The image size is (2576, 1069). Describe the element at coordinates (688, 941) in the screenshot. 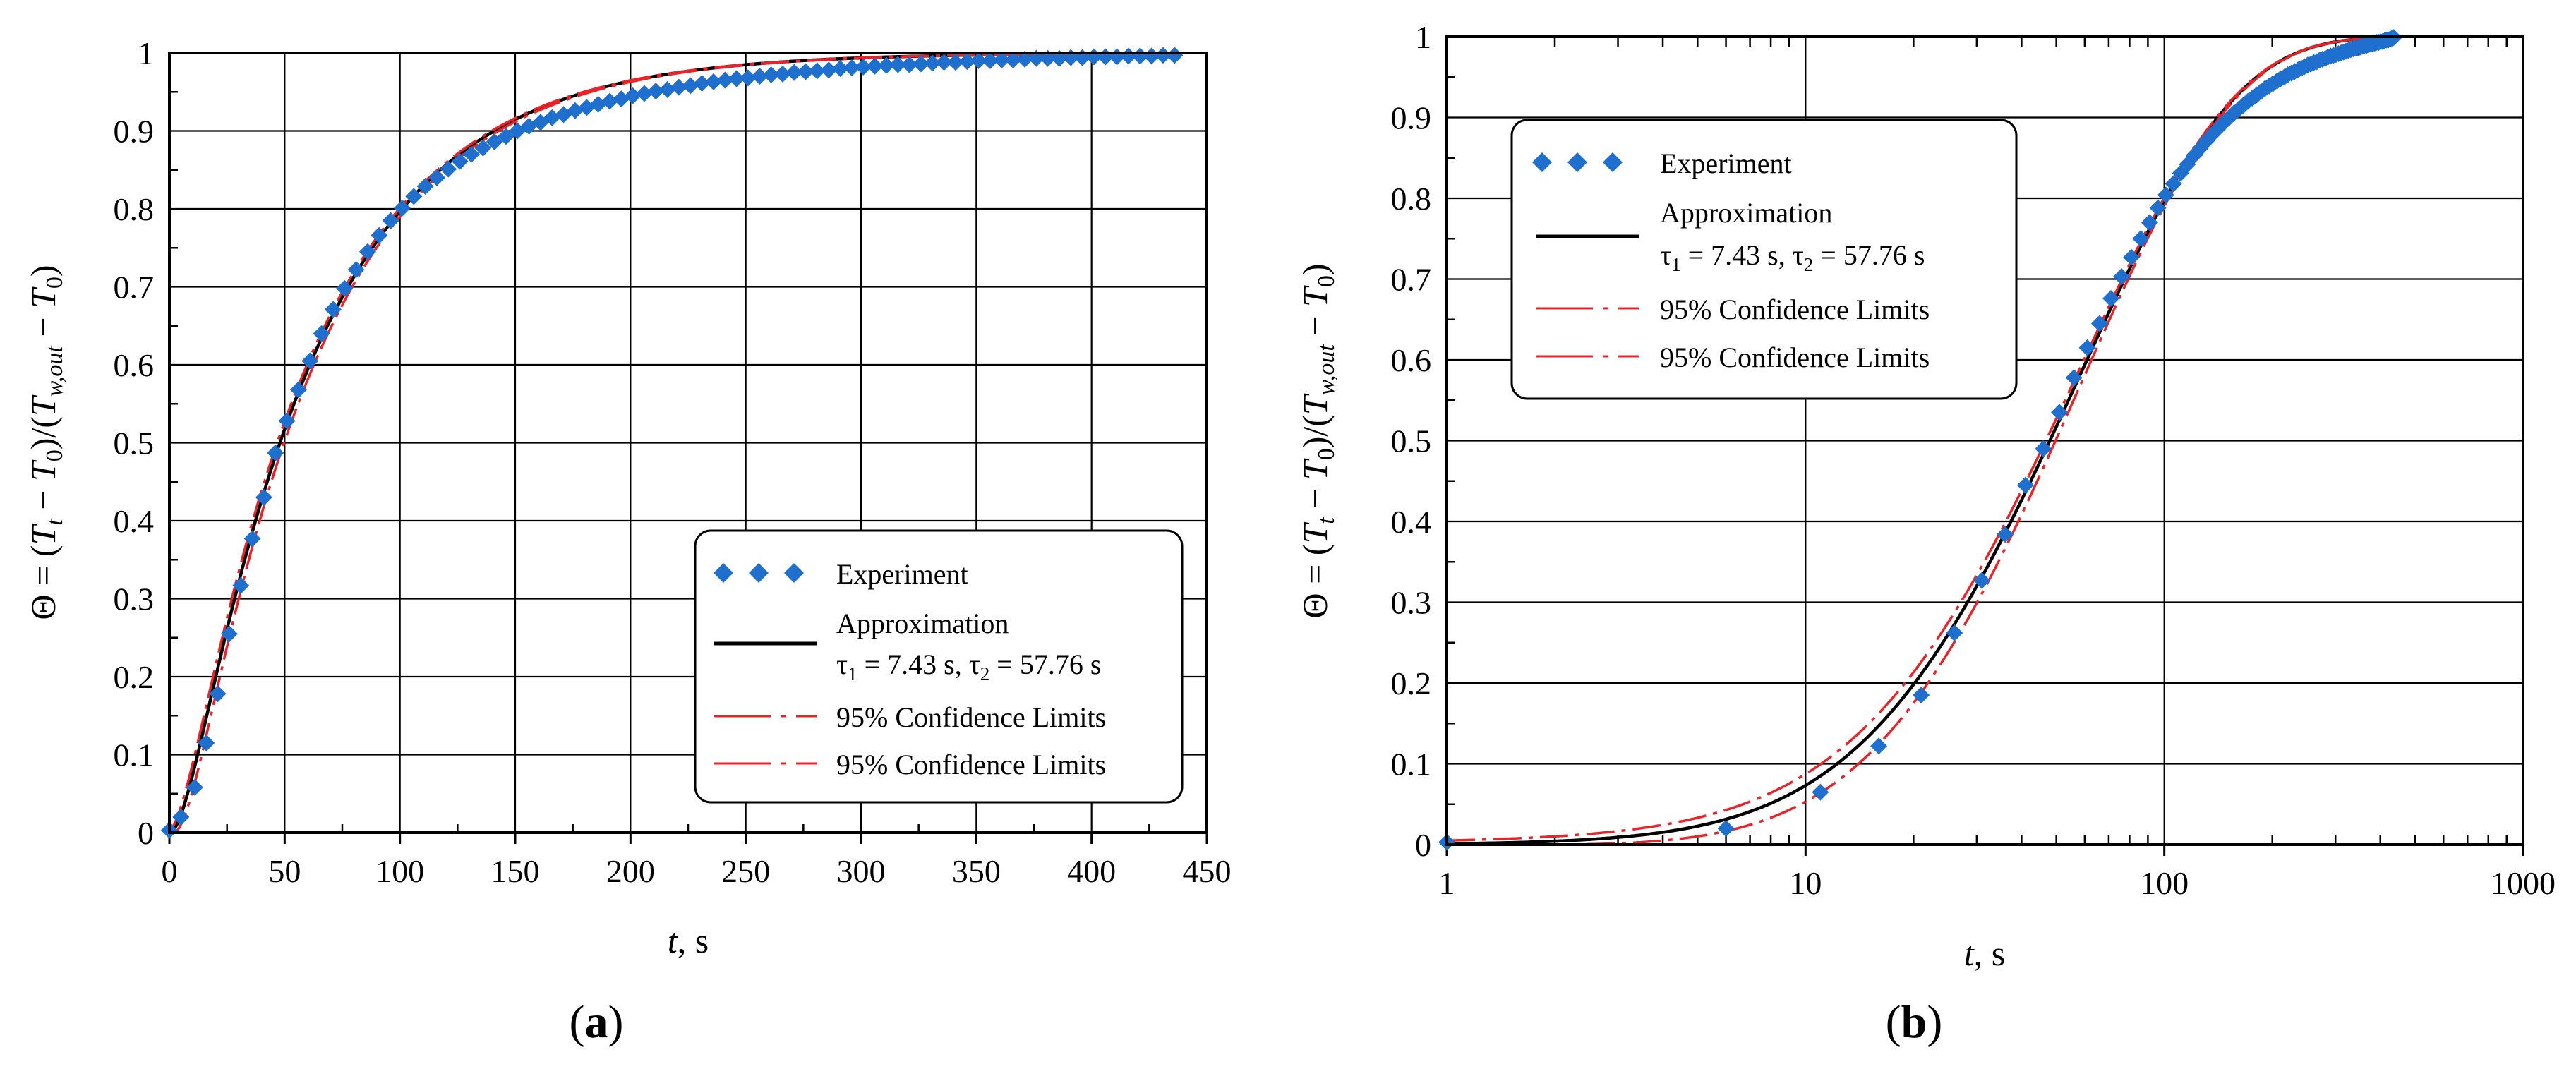

I see `panel-a-xlabel: t, s` at that location.